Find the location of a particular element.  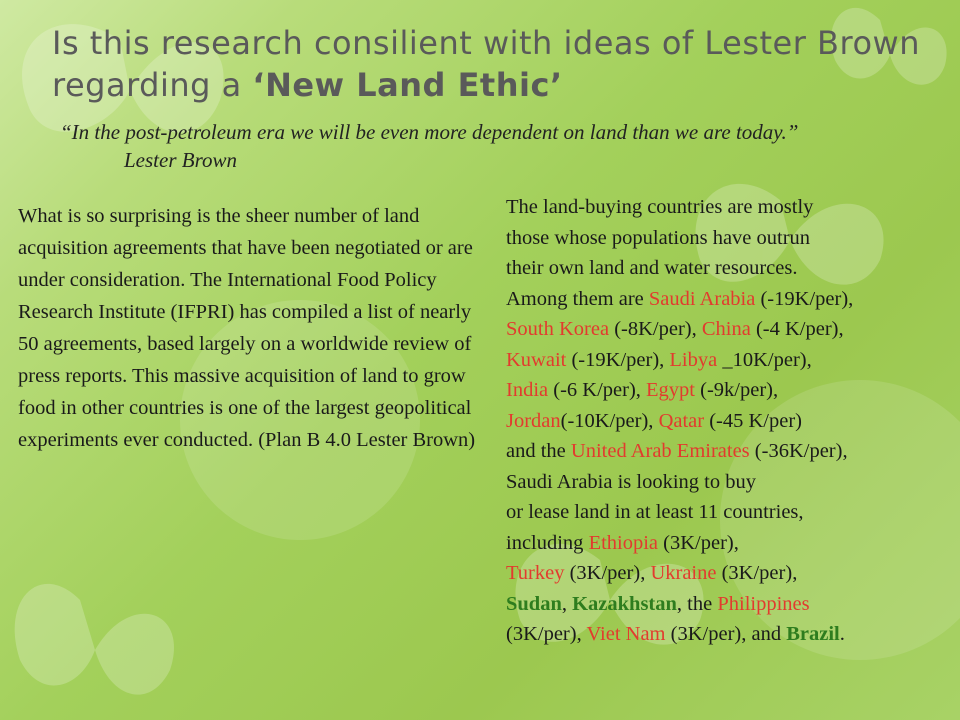

text-line: including Ethiopia (3K/per), is located at coordinates (622, 542).